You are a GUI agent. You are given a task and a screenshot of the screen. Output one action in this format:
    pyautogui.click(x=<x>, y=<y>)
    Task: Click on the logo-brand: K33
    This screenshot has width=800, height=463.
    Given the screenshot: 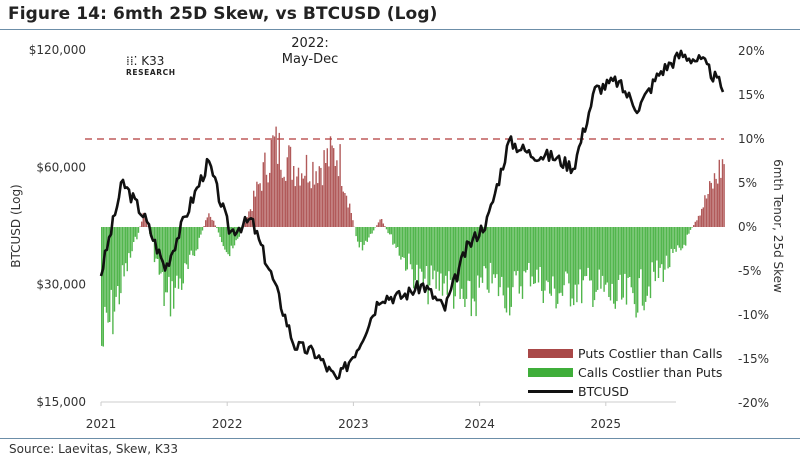 What is the action you would take?
    pyautogui.click(x=153, y=61)
    